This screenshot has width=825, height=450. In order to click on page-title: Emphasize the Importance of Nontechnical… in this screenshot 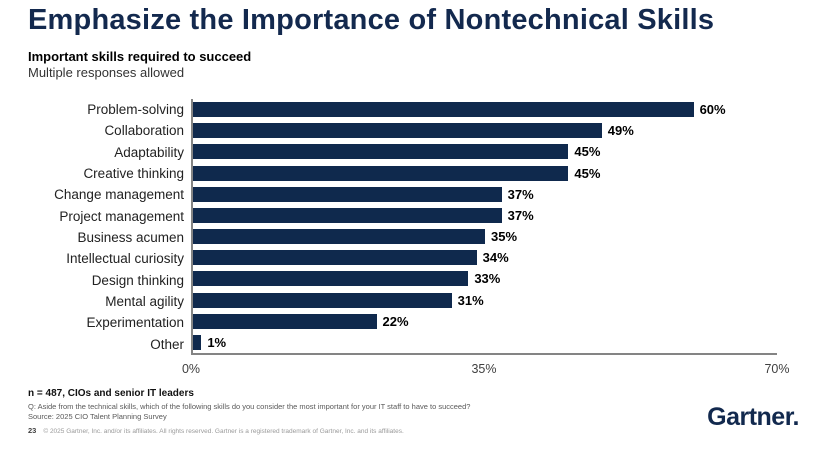, I will do `click(371, 20)`.